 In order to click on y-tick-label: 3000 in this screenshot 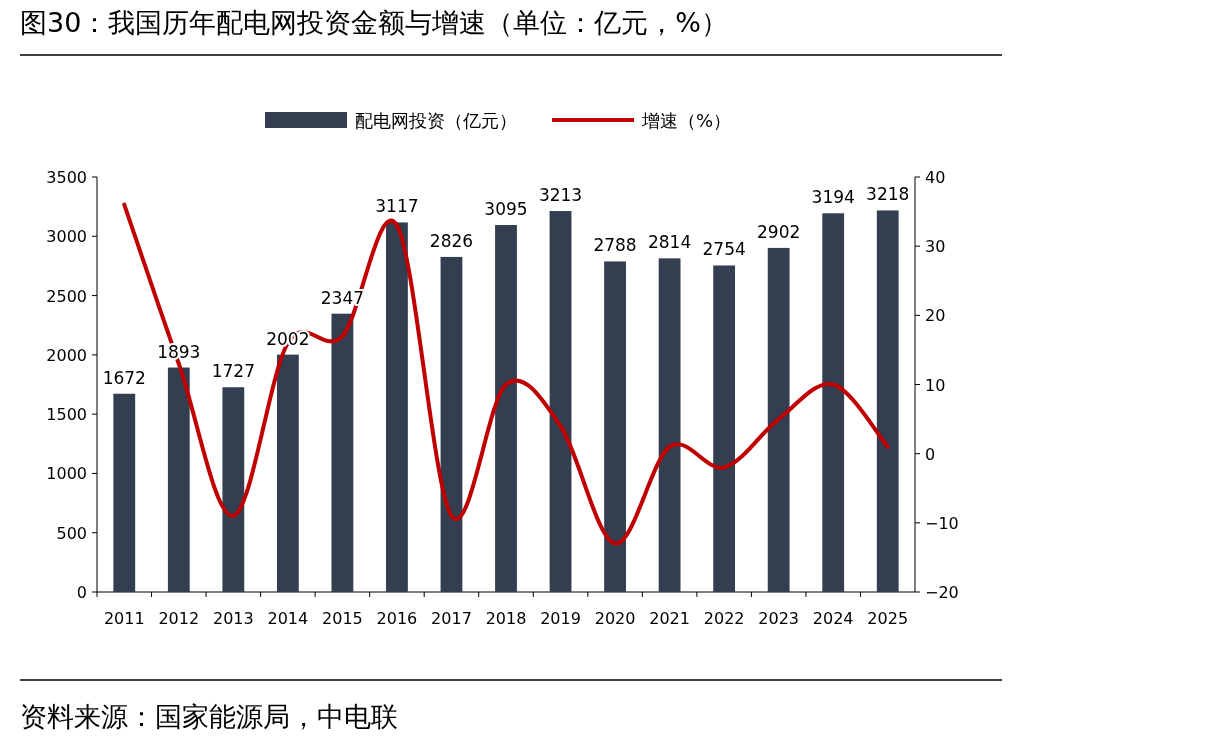, I will do `click(66, 237)`.